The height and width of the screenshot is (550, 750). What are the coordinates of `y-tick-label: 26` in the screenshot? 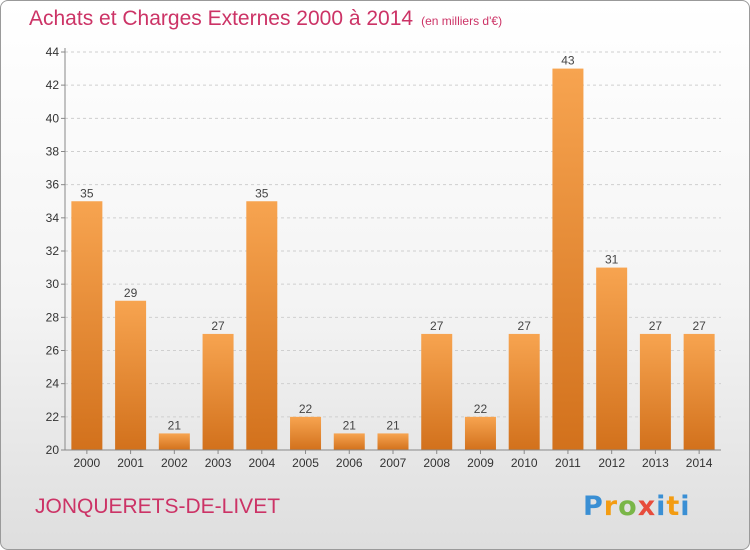 It's located at (53, 351).